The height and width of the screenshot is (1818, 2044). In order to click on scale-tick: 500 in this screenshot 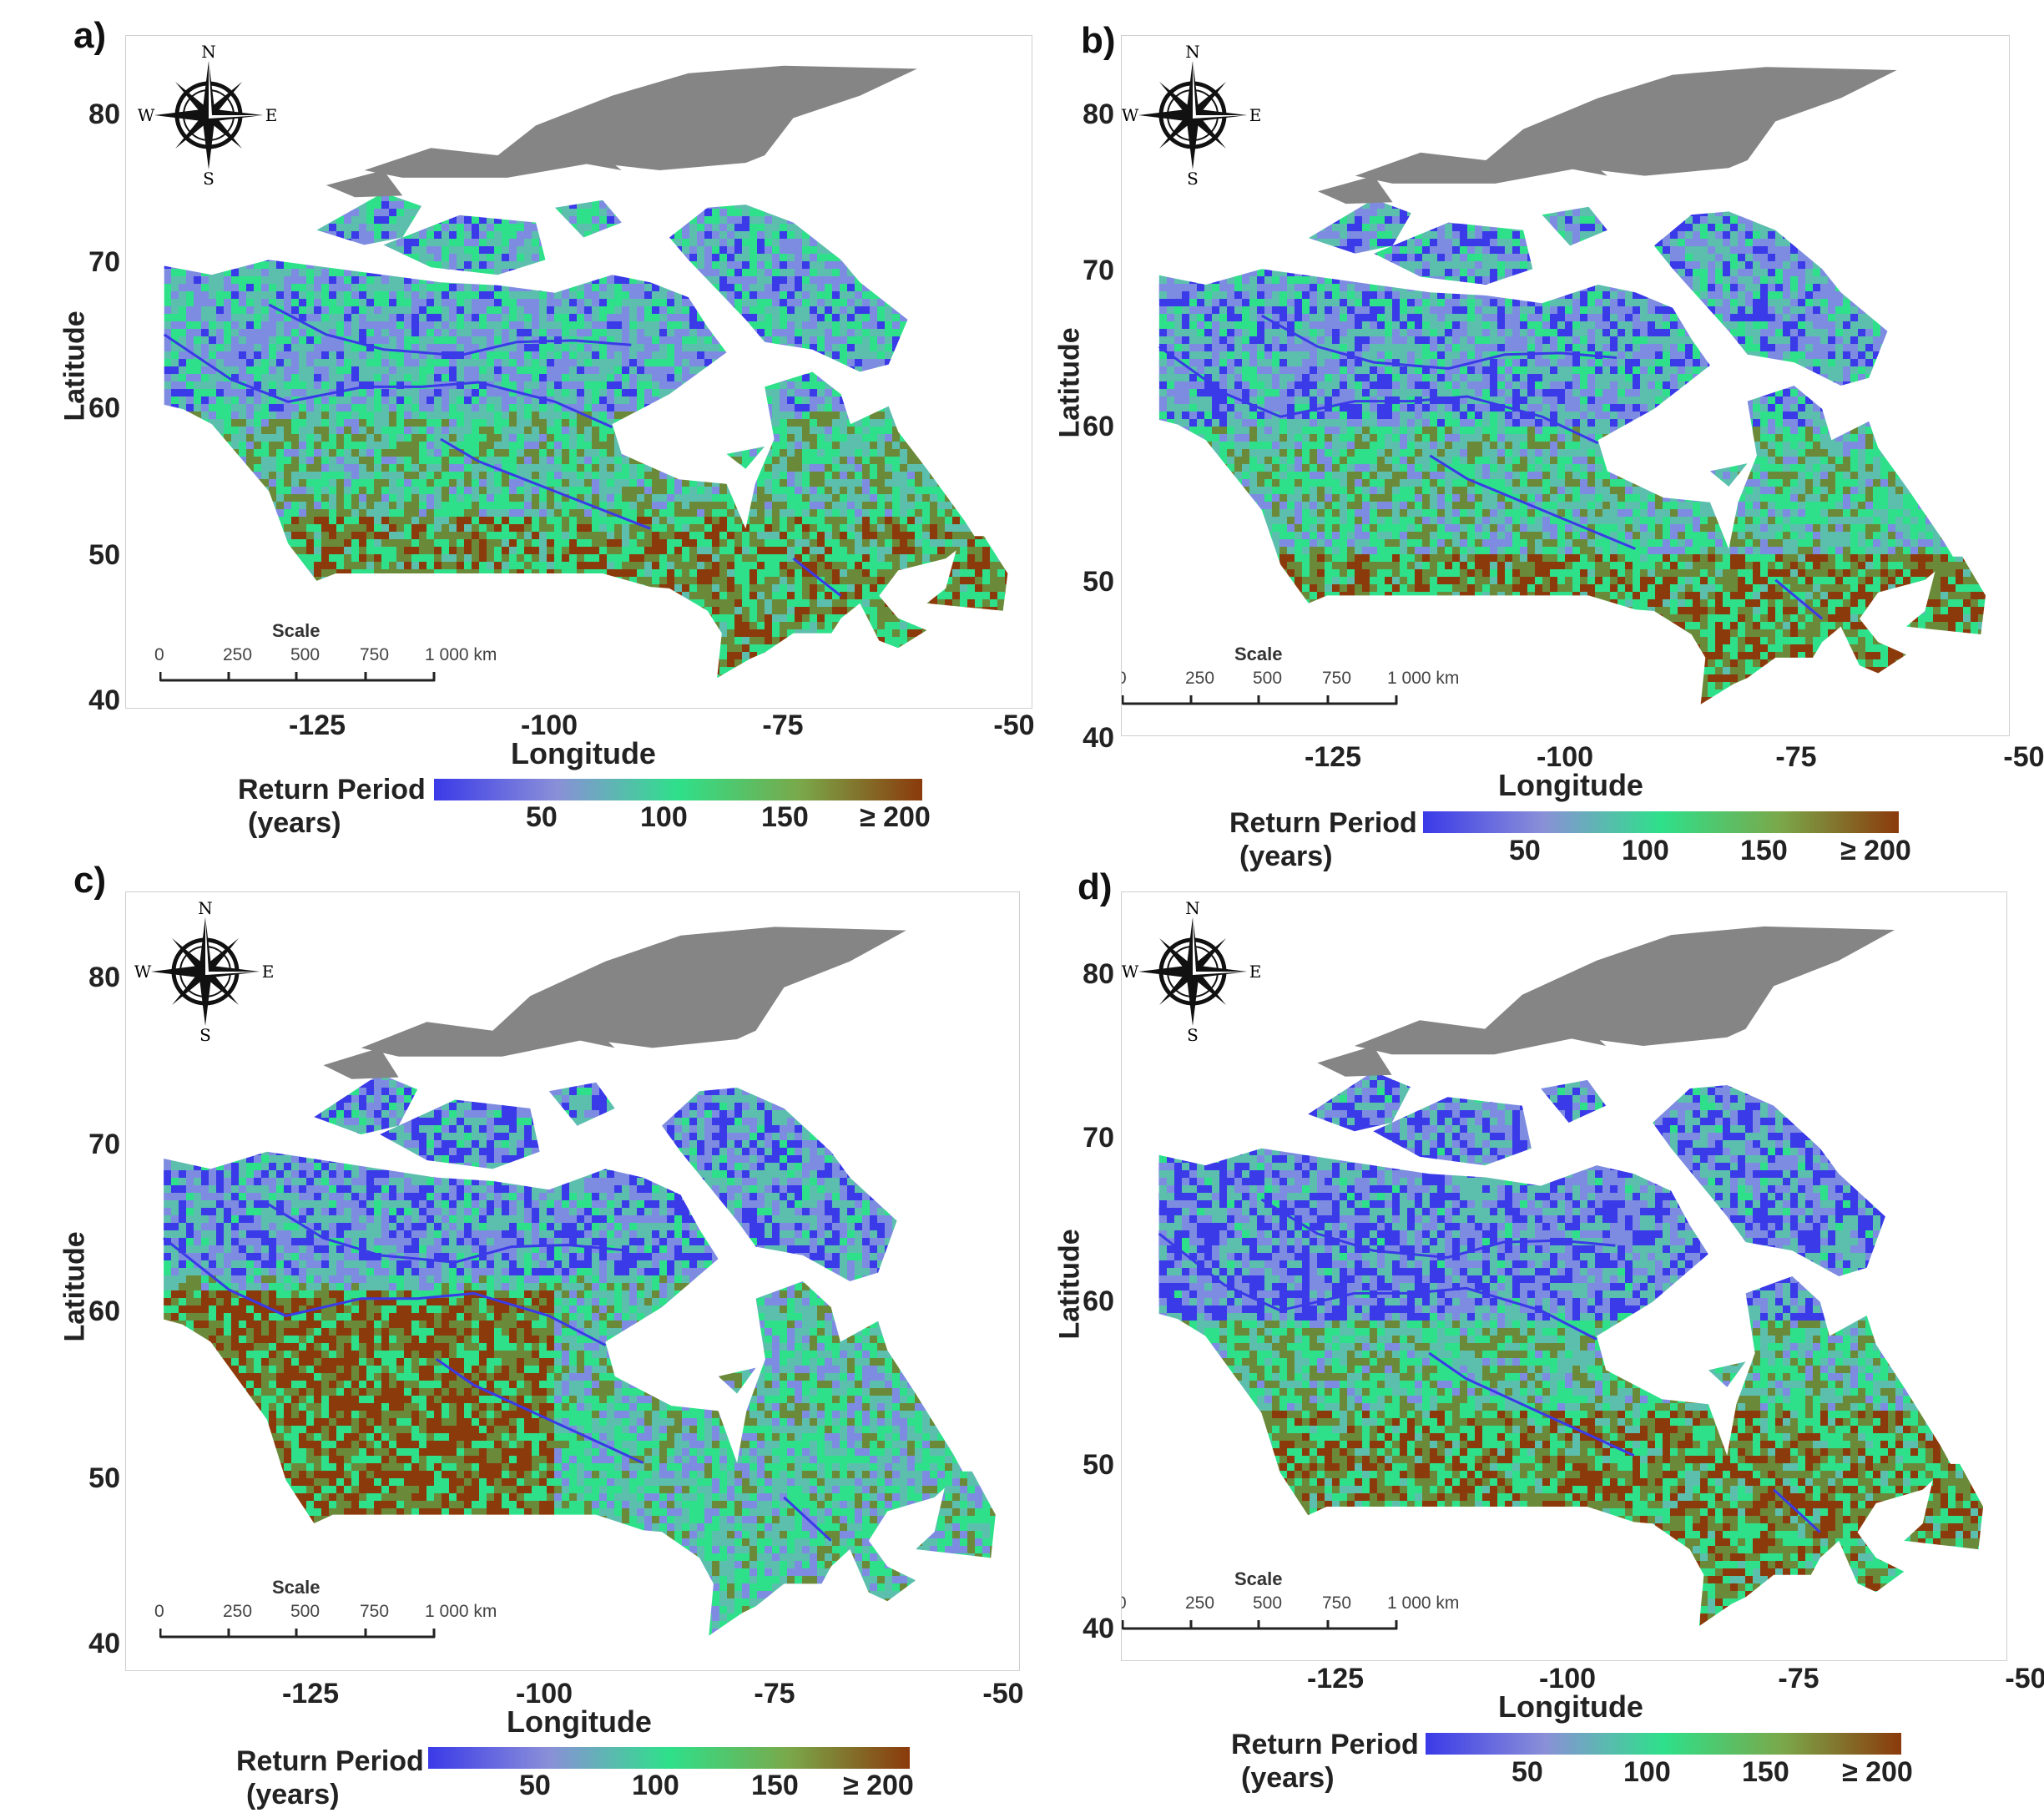, I will do `click(1267, 679)`.